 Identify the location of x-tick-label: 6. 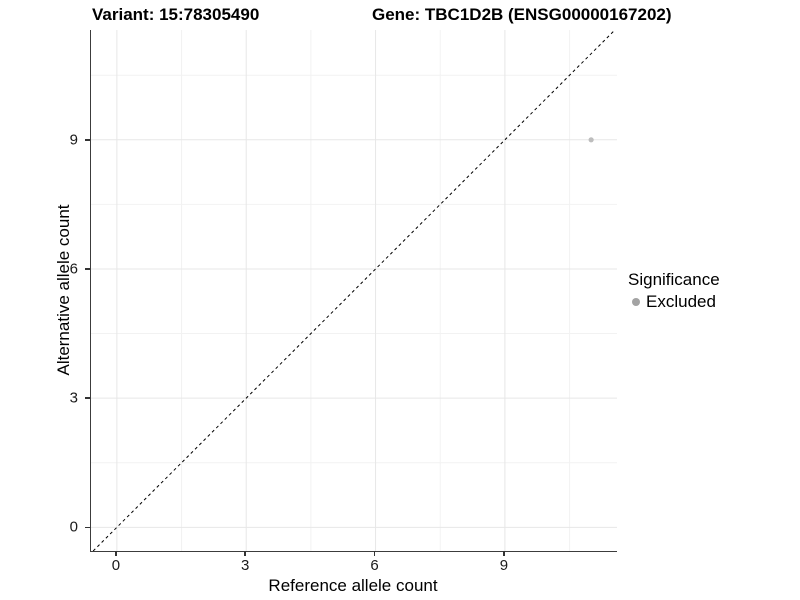
(374, 565).